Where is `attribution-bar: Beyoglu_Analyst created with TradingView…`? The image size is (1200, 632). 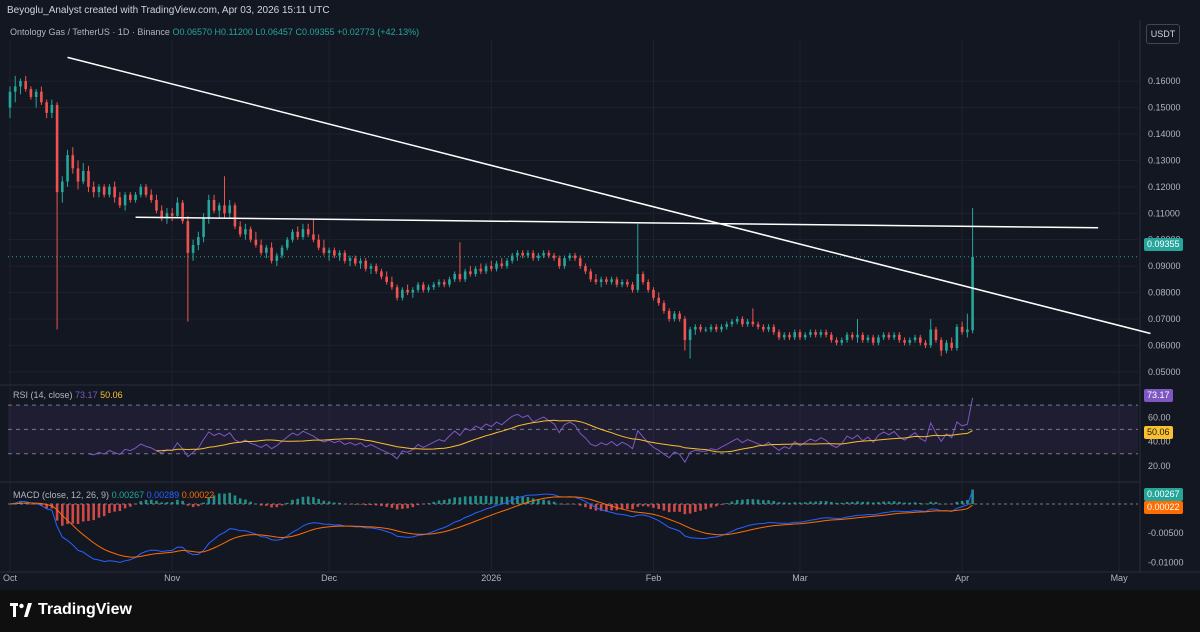
attribution-bar: Beyoglu_Analyst created with TradingView… is located at coordinates (600, 10).